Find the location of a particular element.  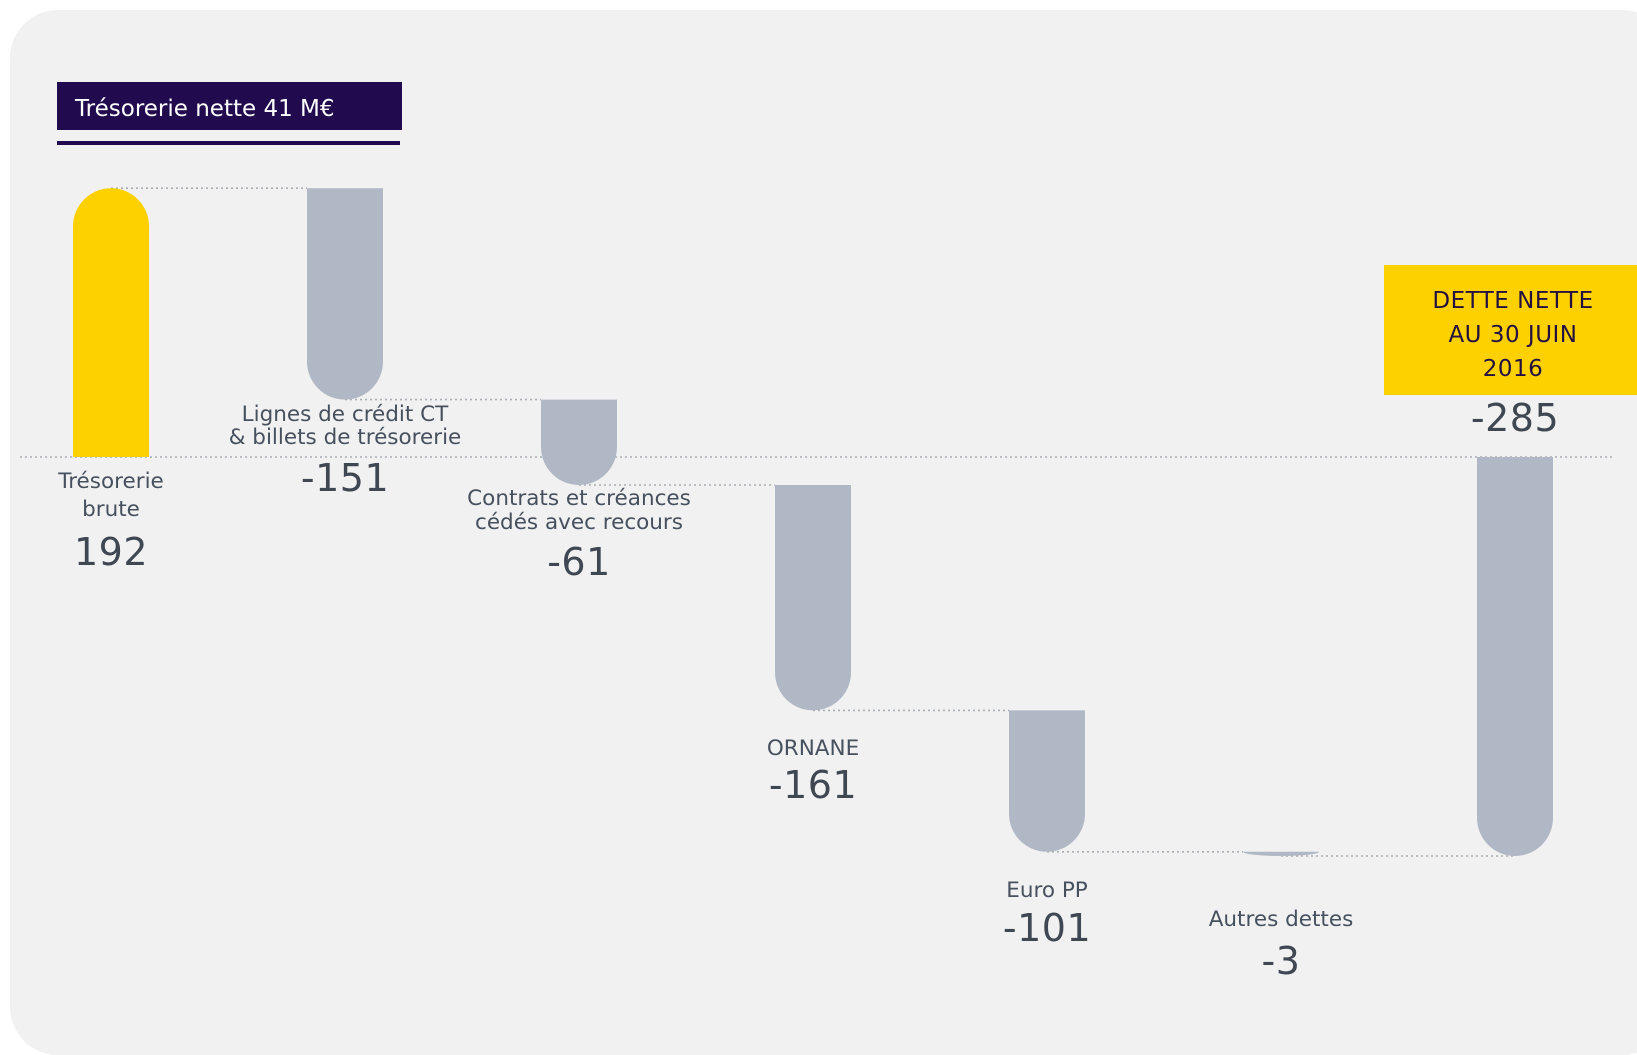

badge-underline is located at coordinates (228, 143).